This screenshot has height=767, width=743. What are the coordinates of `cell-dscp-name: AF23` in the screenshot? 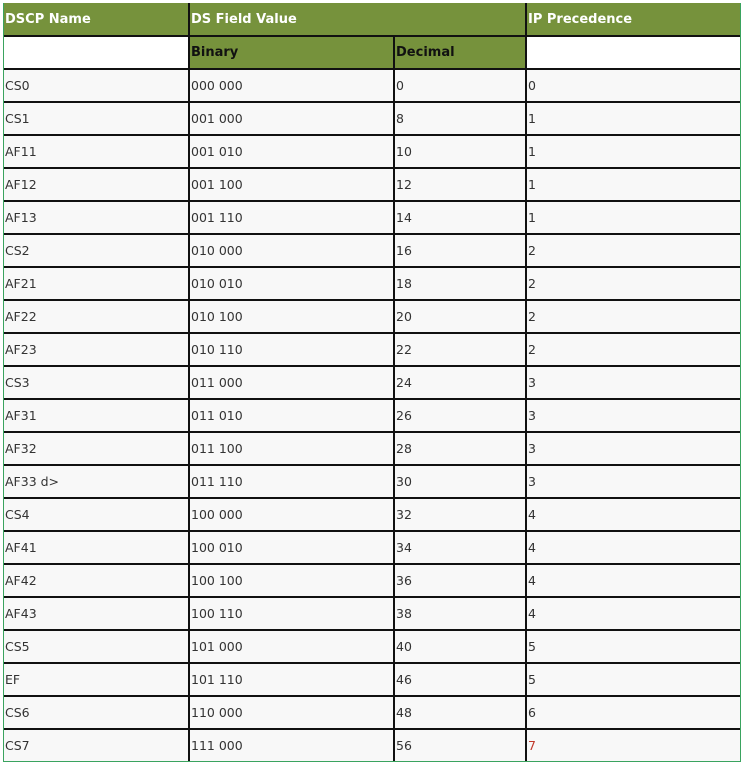 It's located at (96, 349).